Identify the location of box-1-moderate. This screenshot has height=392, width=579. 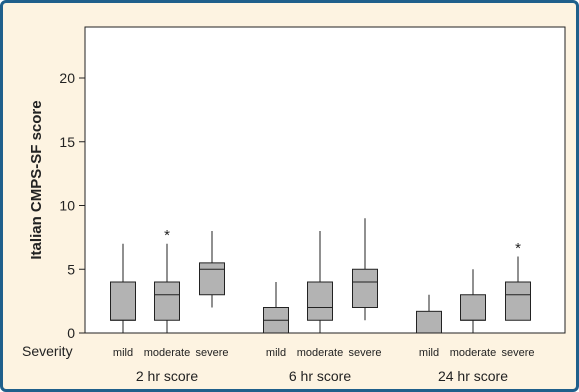
(320, 282).